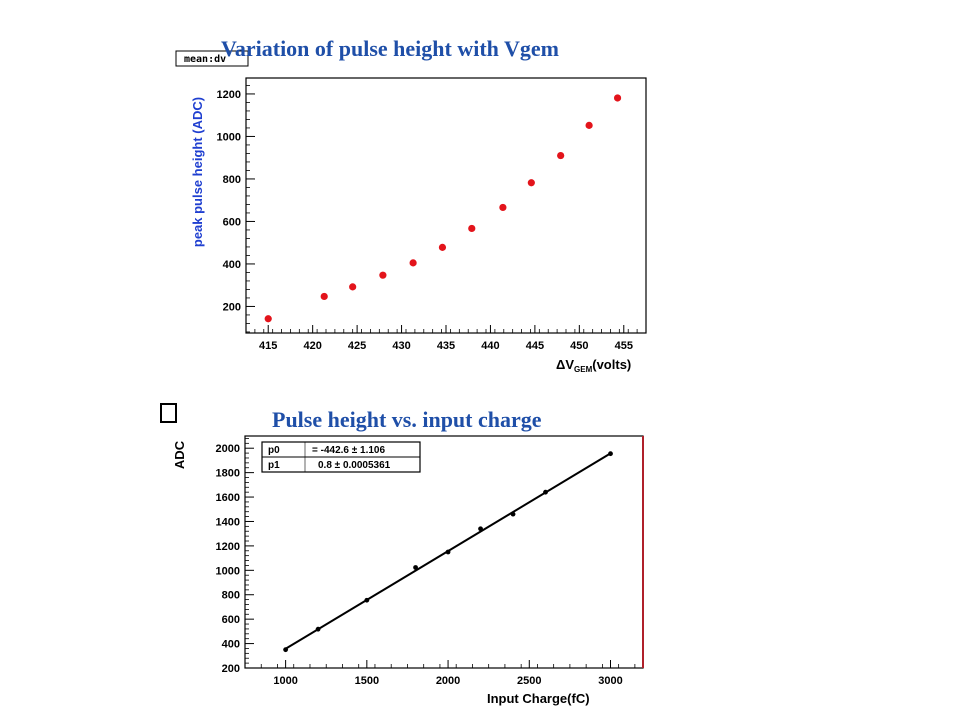 Image resolution: width=960 pixels, height=720 pixels. I want to click on plot1-xlabel: ΔVGEM(volts), so click(593, 365).